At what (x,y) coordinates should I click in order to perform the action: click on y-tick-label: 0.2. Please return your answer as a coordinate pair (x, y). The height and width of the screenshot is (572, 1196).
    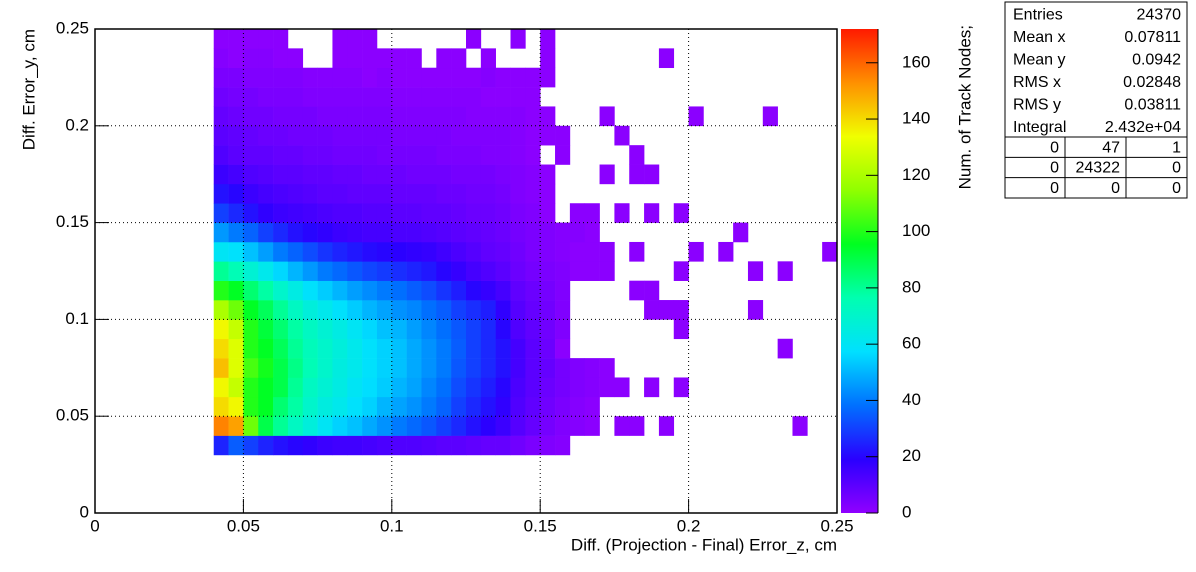
    Looking at the image, I should click on (77, 124).